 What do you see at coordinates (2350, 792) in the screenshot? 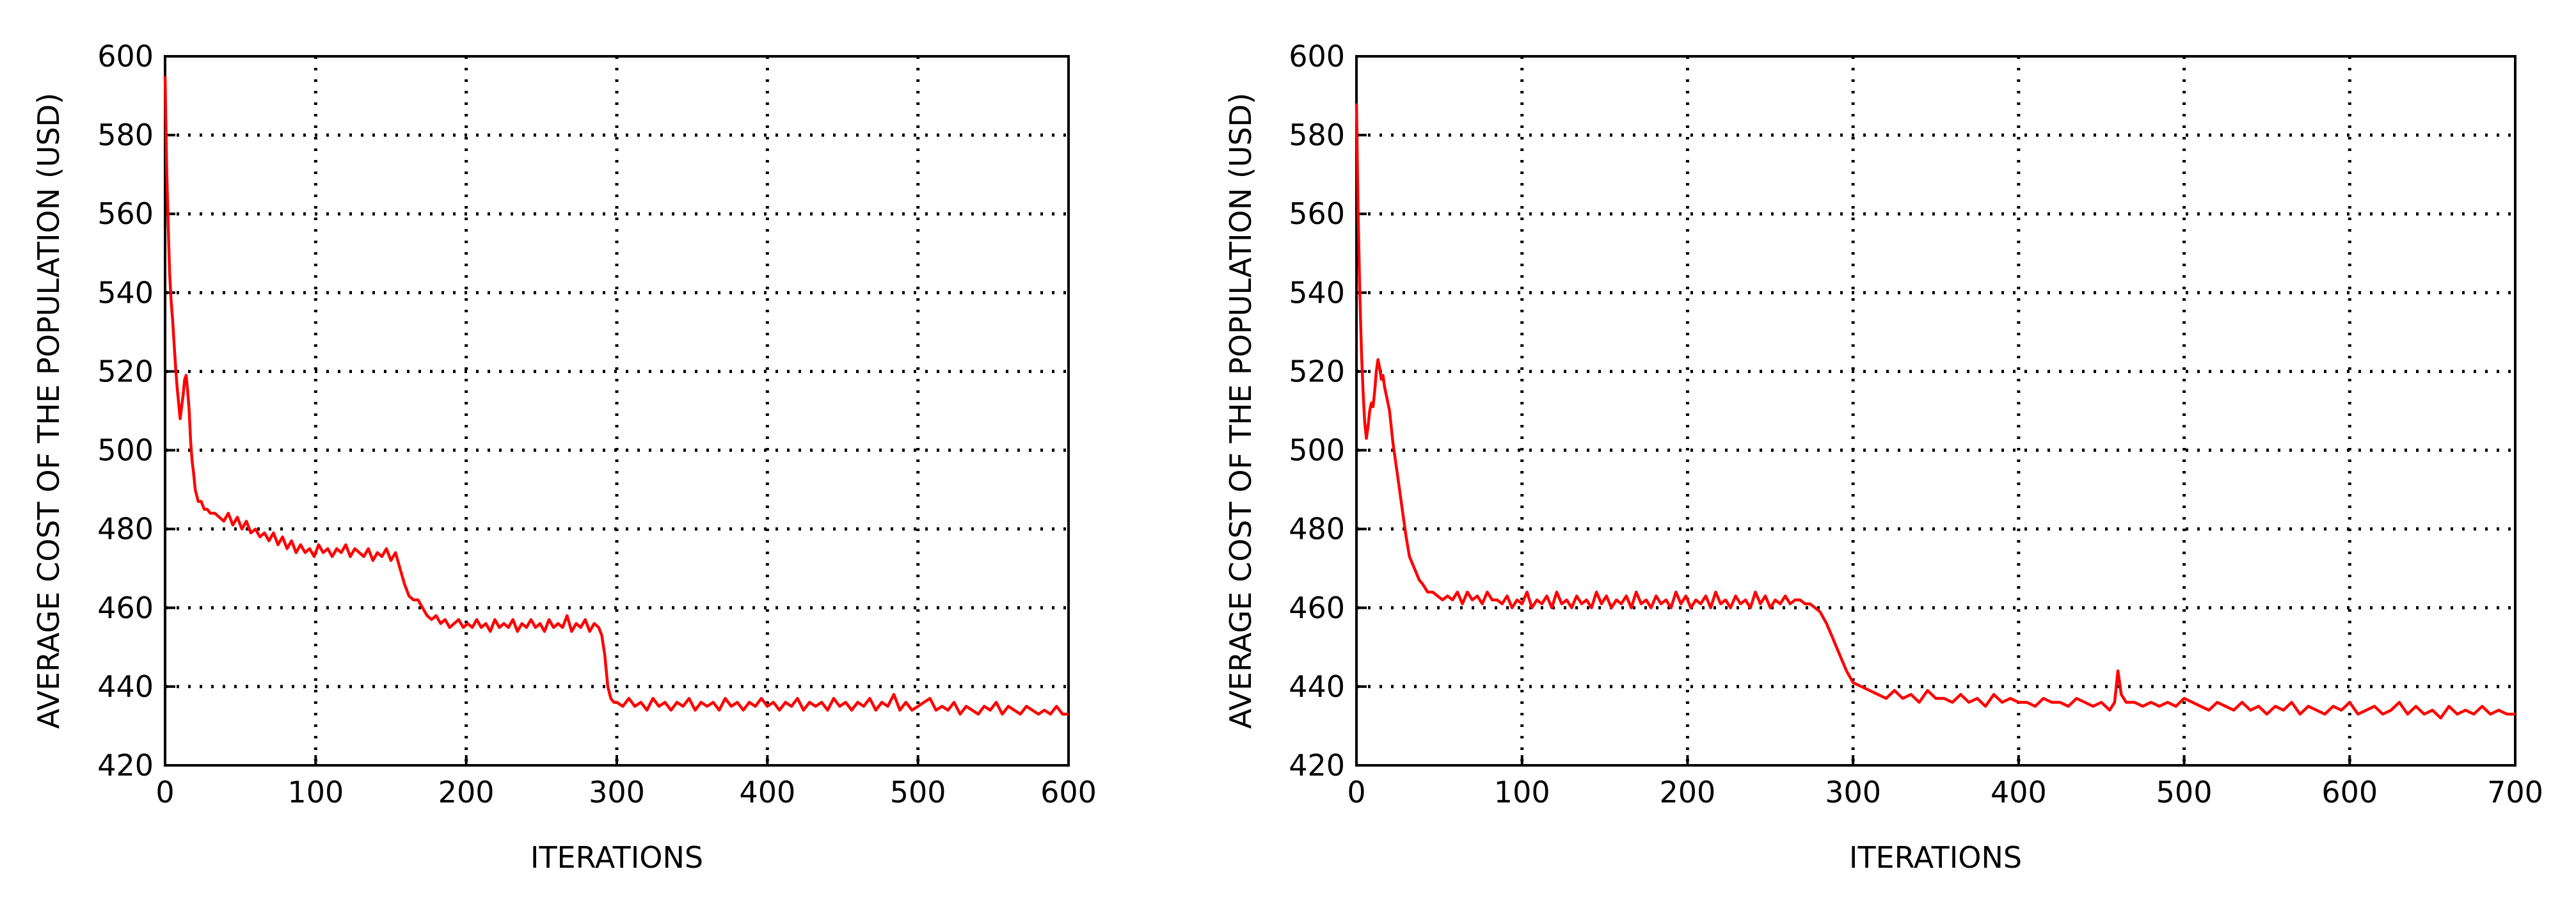
I see `chart-right-x-tick-label: 600` at bounding box center [2350, 792].